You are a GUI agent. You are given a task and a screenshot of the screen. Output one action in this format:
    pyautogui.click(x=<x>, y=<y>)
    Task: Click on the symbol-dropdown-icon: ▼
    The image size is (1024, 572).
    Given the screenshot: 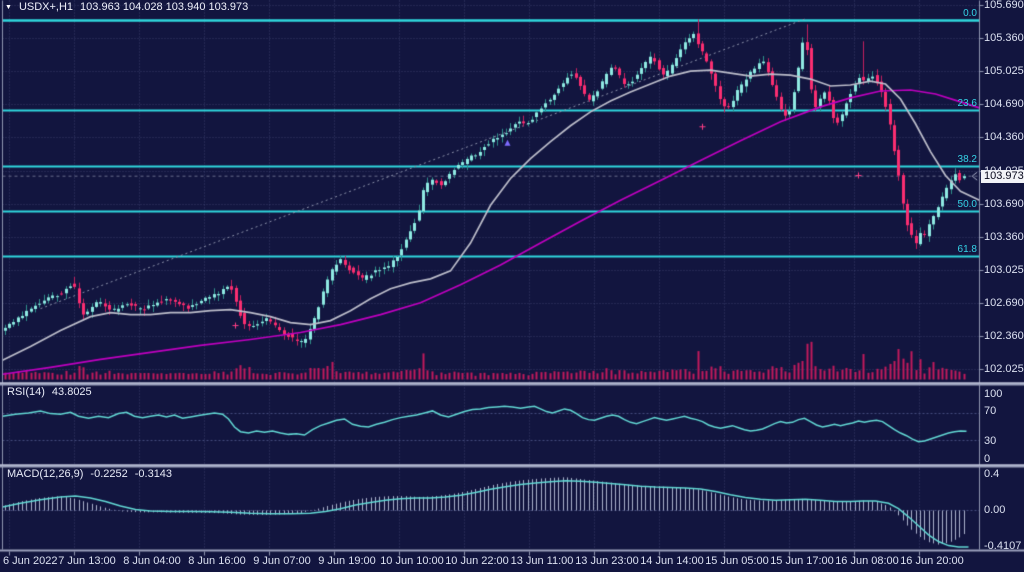 What is the action you would take?
    pyautogui.click(x=8, y=7)
    